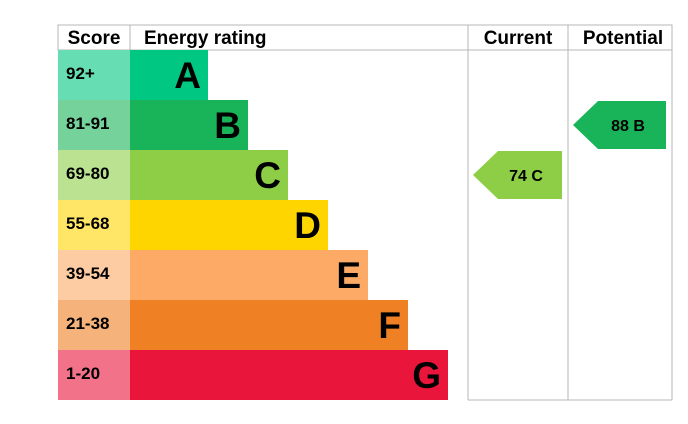  I want to click on score-cell-g, so click(94, 375).